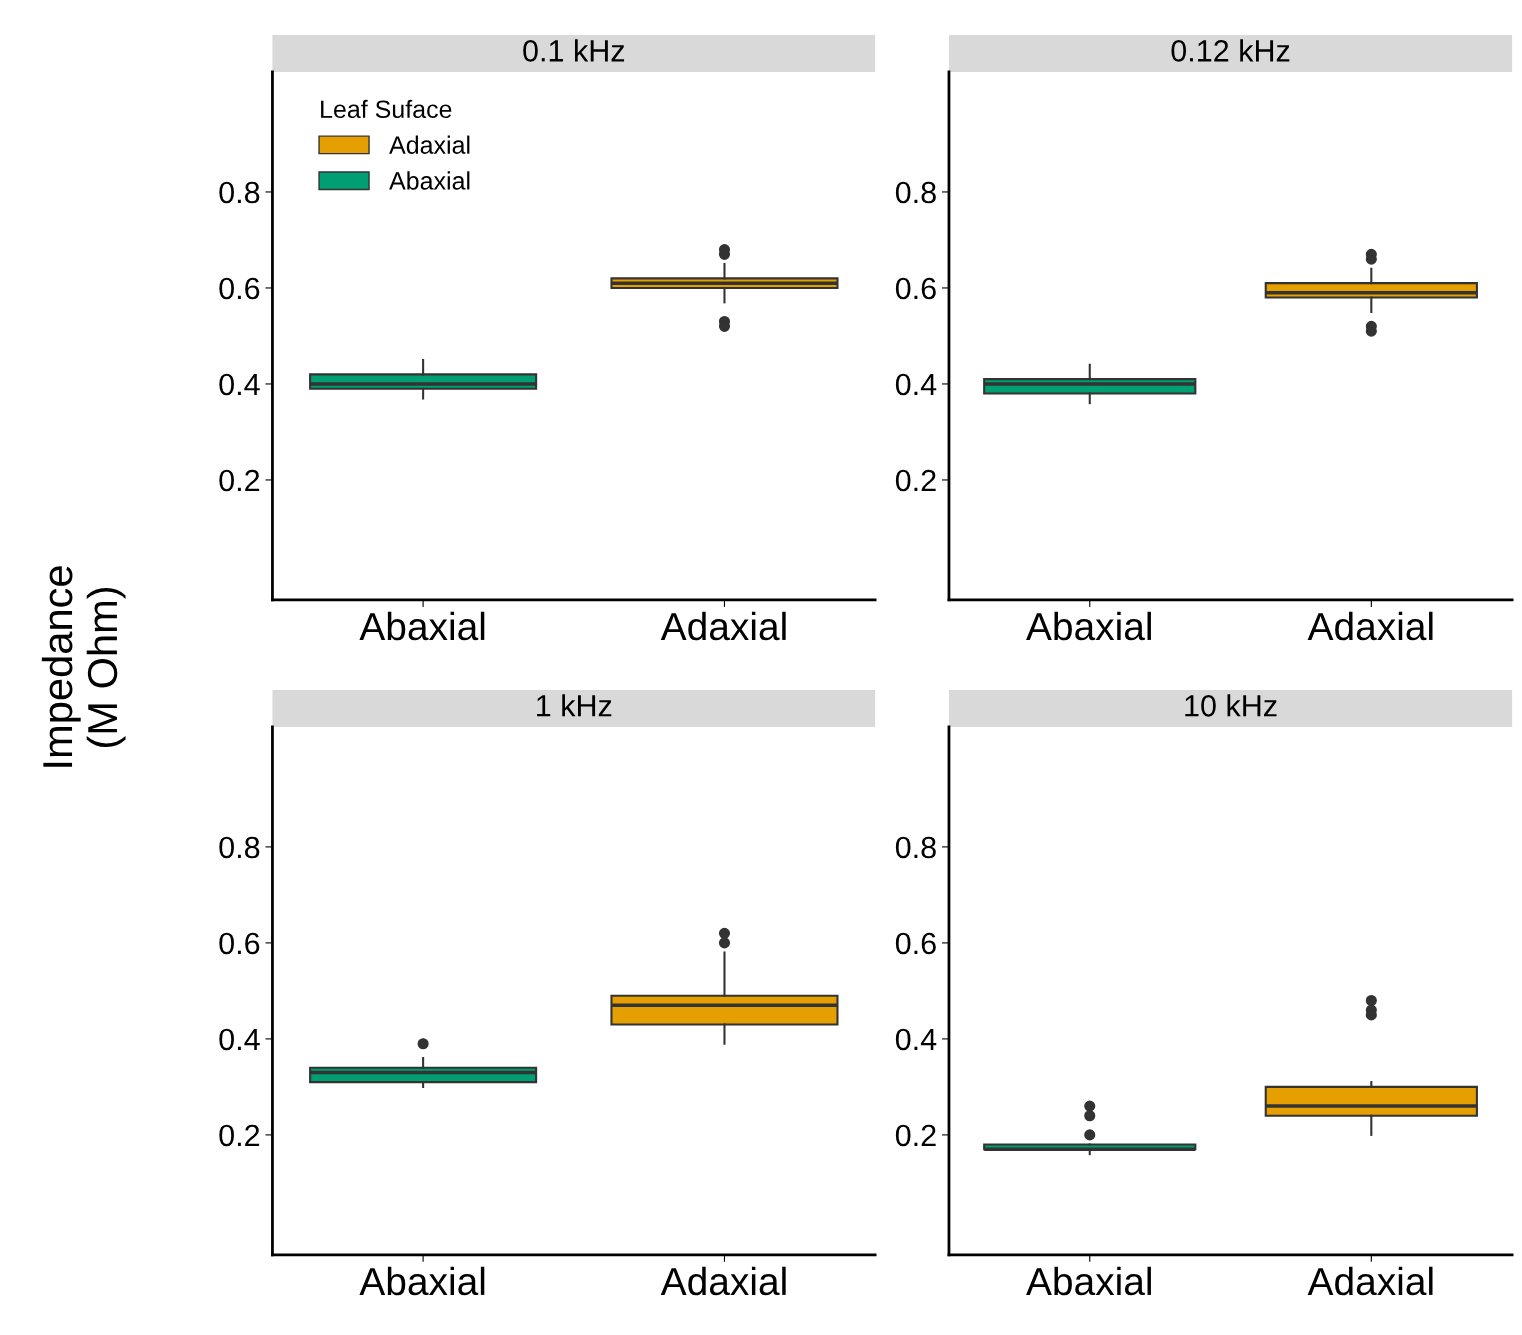 The image size is (1522, 1335). What do you see at coordinates (429, 180) in the screenshot?
I see `legend-label: Abaxial` at bounding box center [429, 180].